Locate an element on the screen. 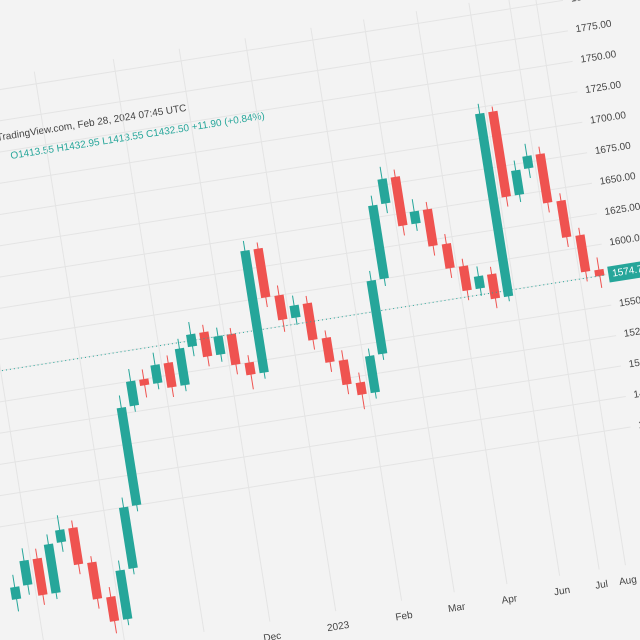  x-tick-label: Mar is located at coordinates (456, 608).